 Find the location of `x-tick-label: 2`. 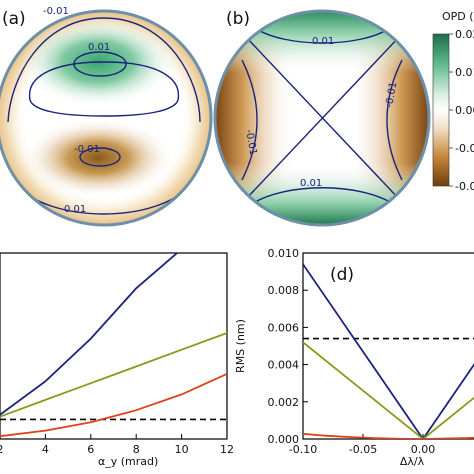

x-tick-label: 2 is located at coordinates (2, 449).